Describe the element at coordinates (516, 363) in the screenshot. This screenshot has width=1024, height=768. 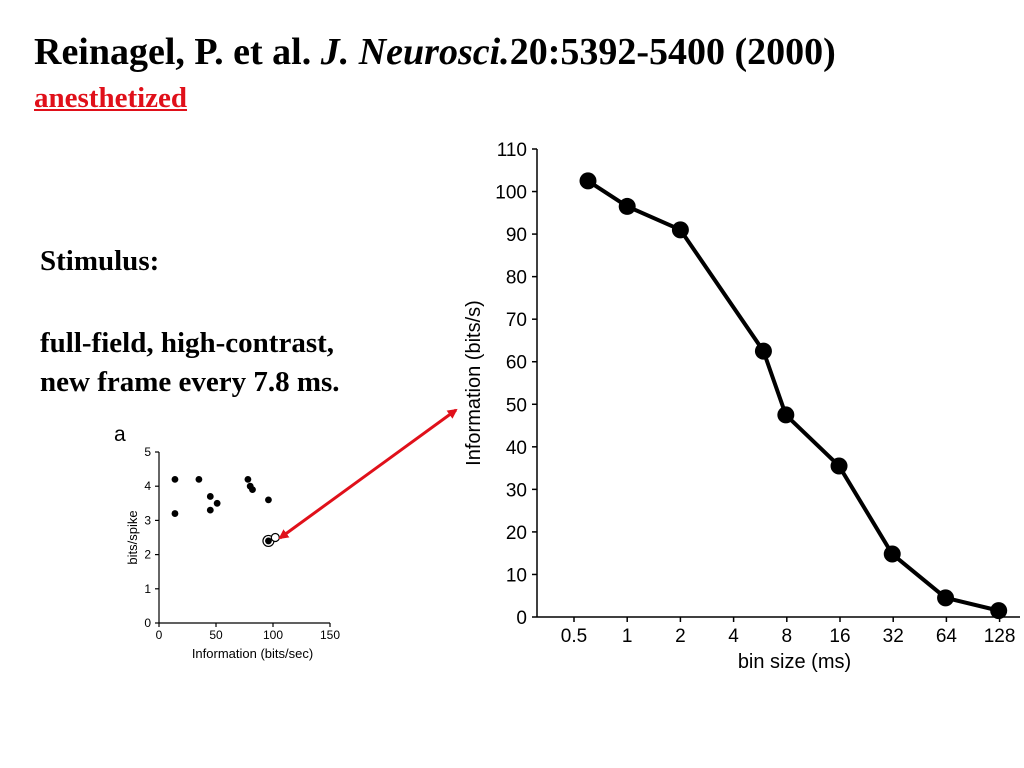
I see `y-tick-label: 60` at that location.